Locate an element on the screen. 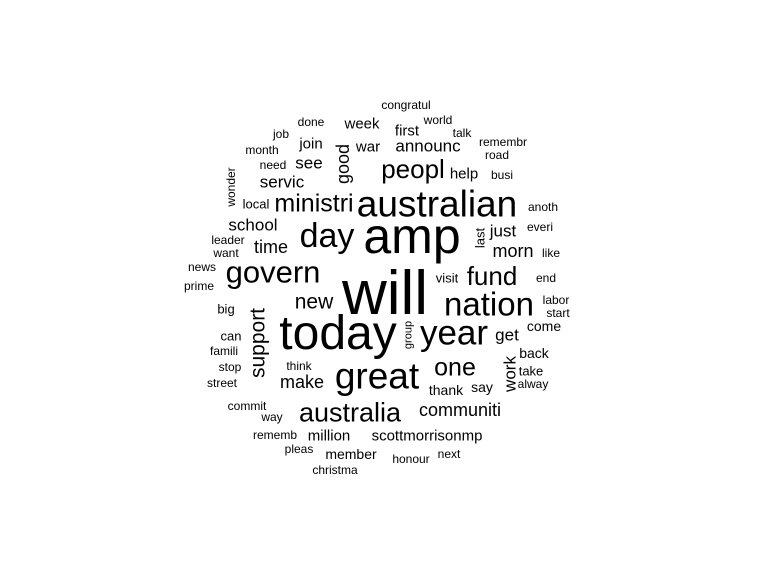  word-everi: everi is located at coordinates (540, 227).